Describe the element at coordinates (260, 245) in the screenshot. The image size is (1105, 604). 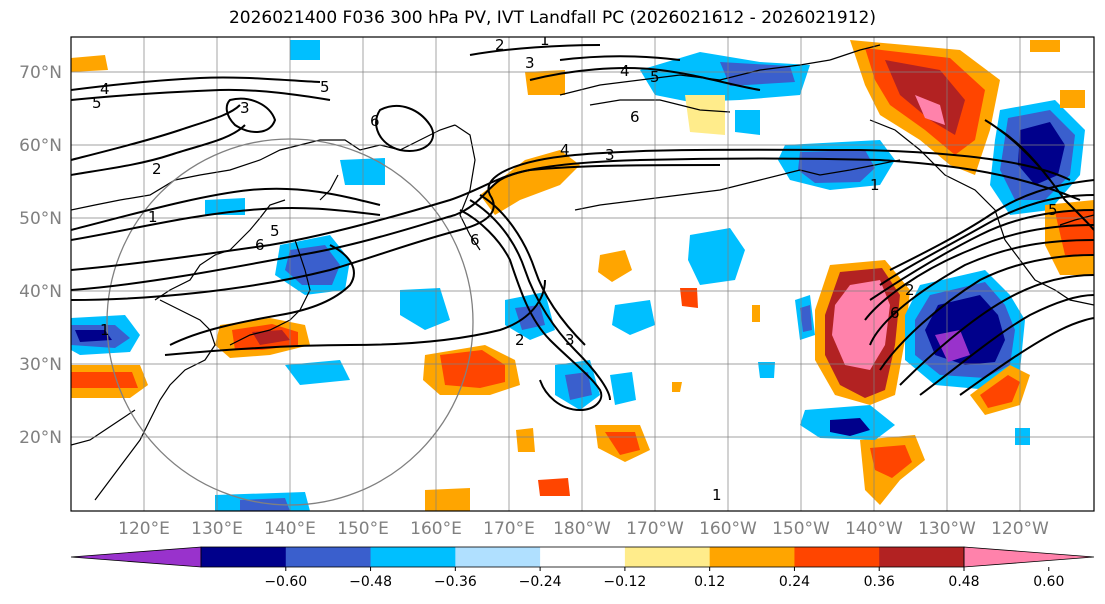
I see `contour-label-6c: 6` at that location.